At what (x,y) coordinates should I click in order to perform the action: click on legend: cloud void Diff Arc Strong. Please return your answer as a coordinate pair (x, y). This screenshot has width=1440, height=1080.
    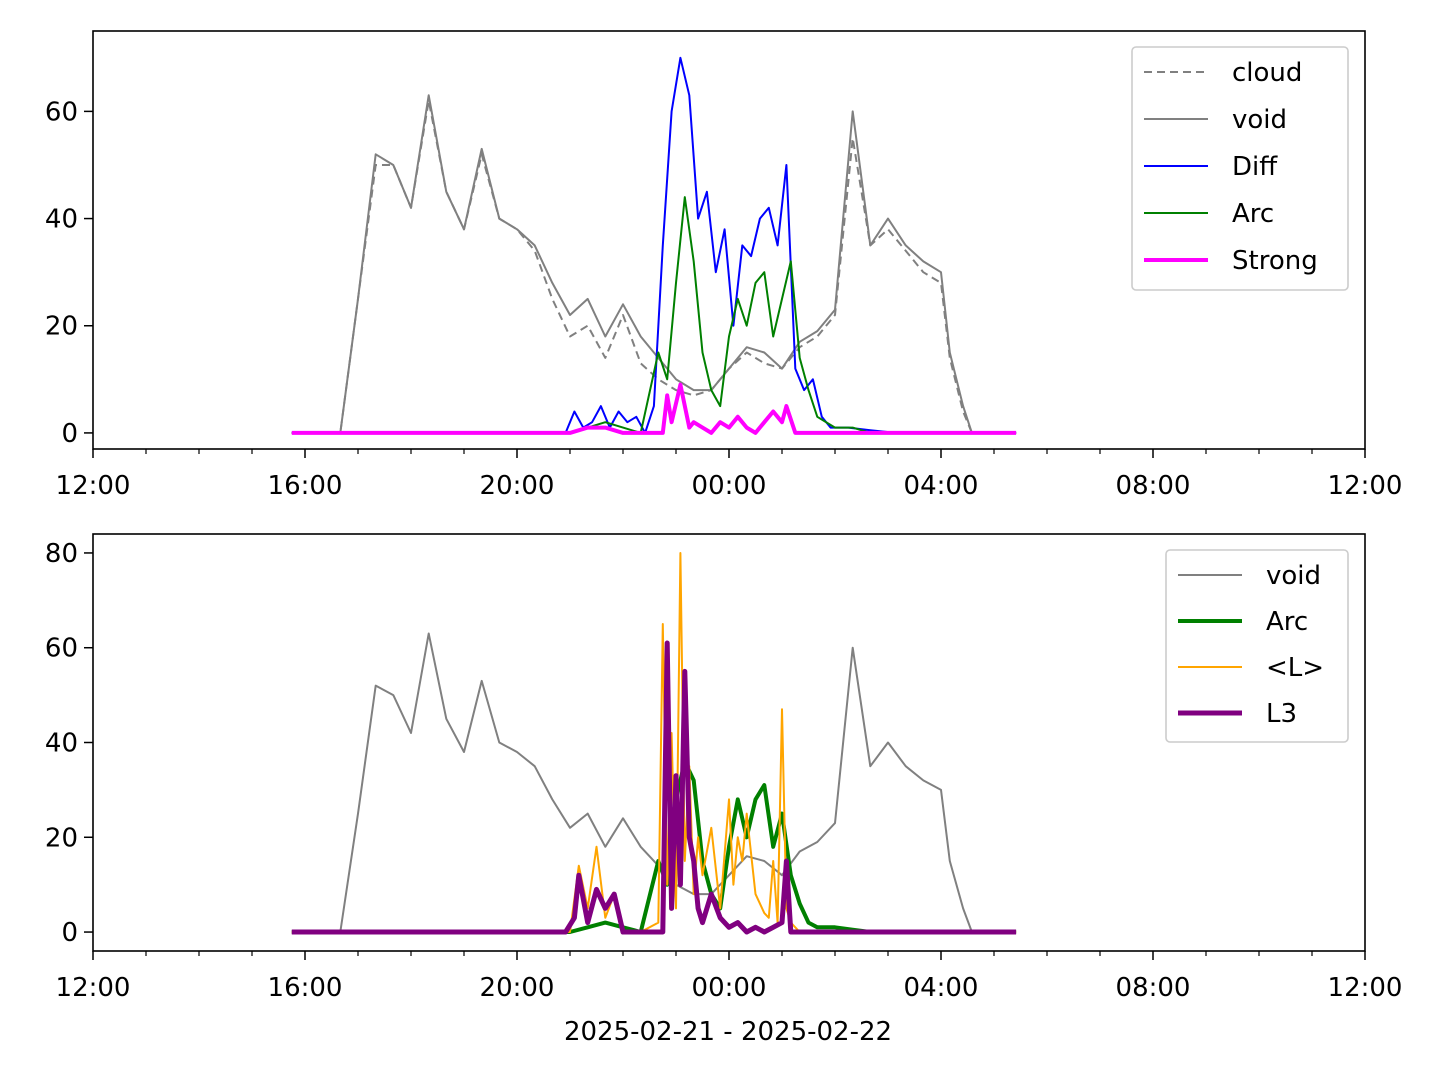
    Looking at the image, I should click on (1240, 168).